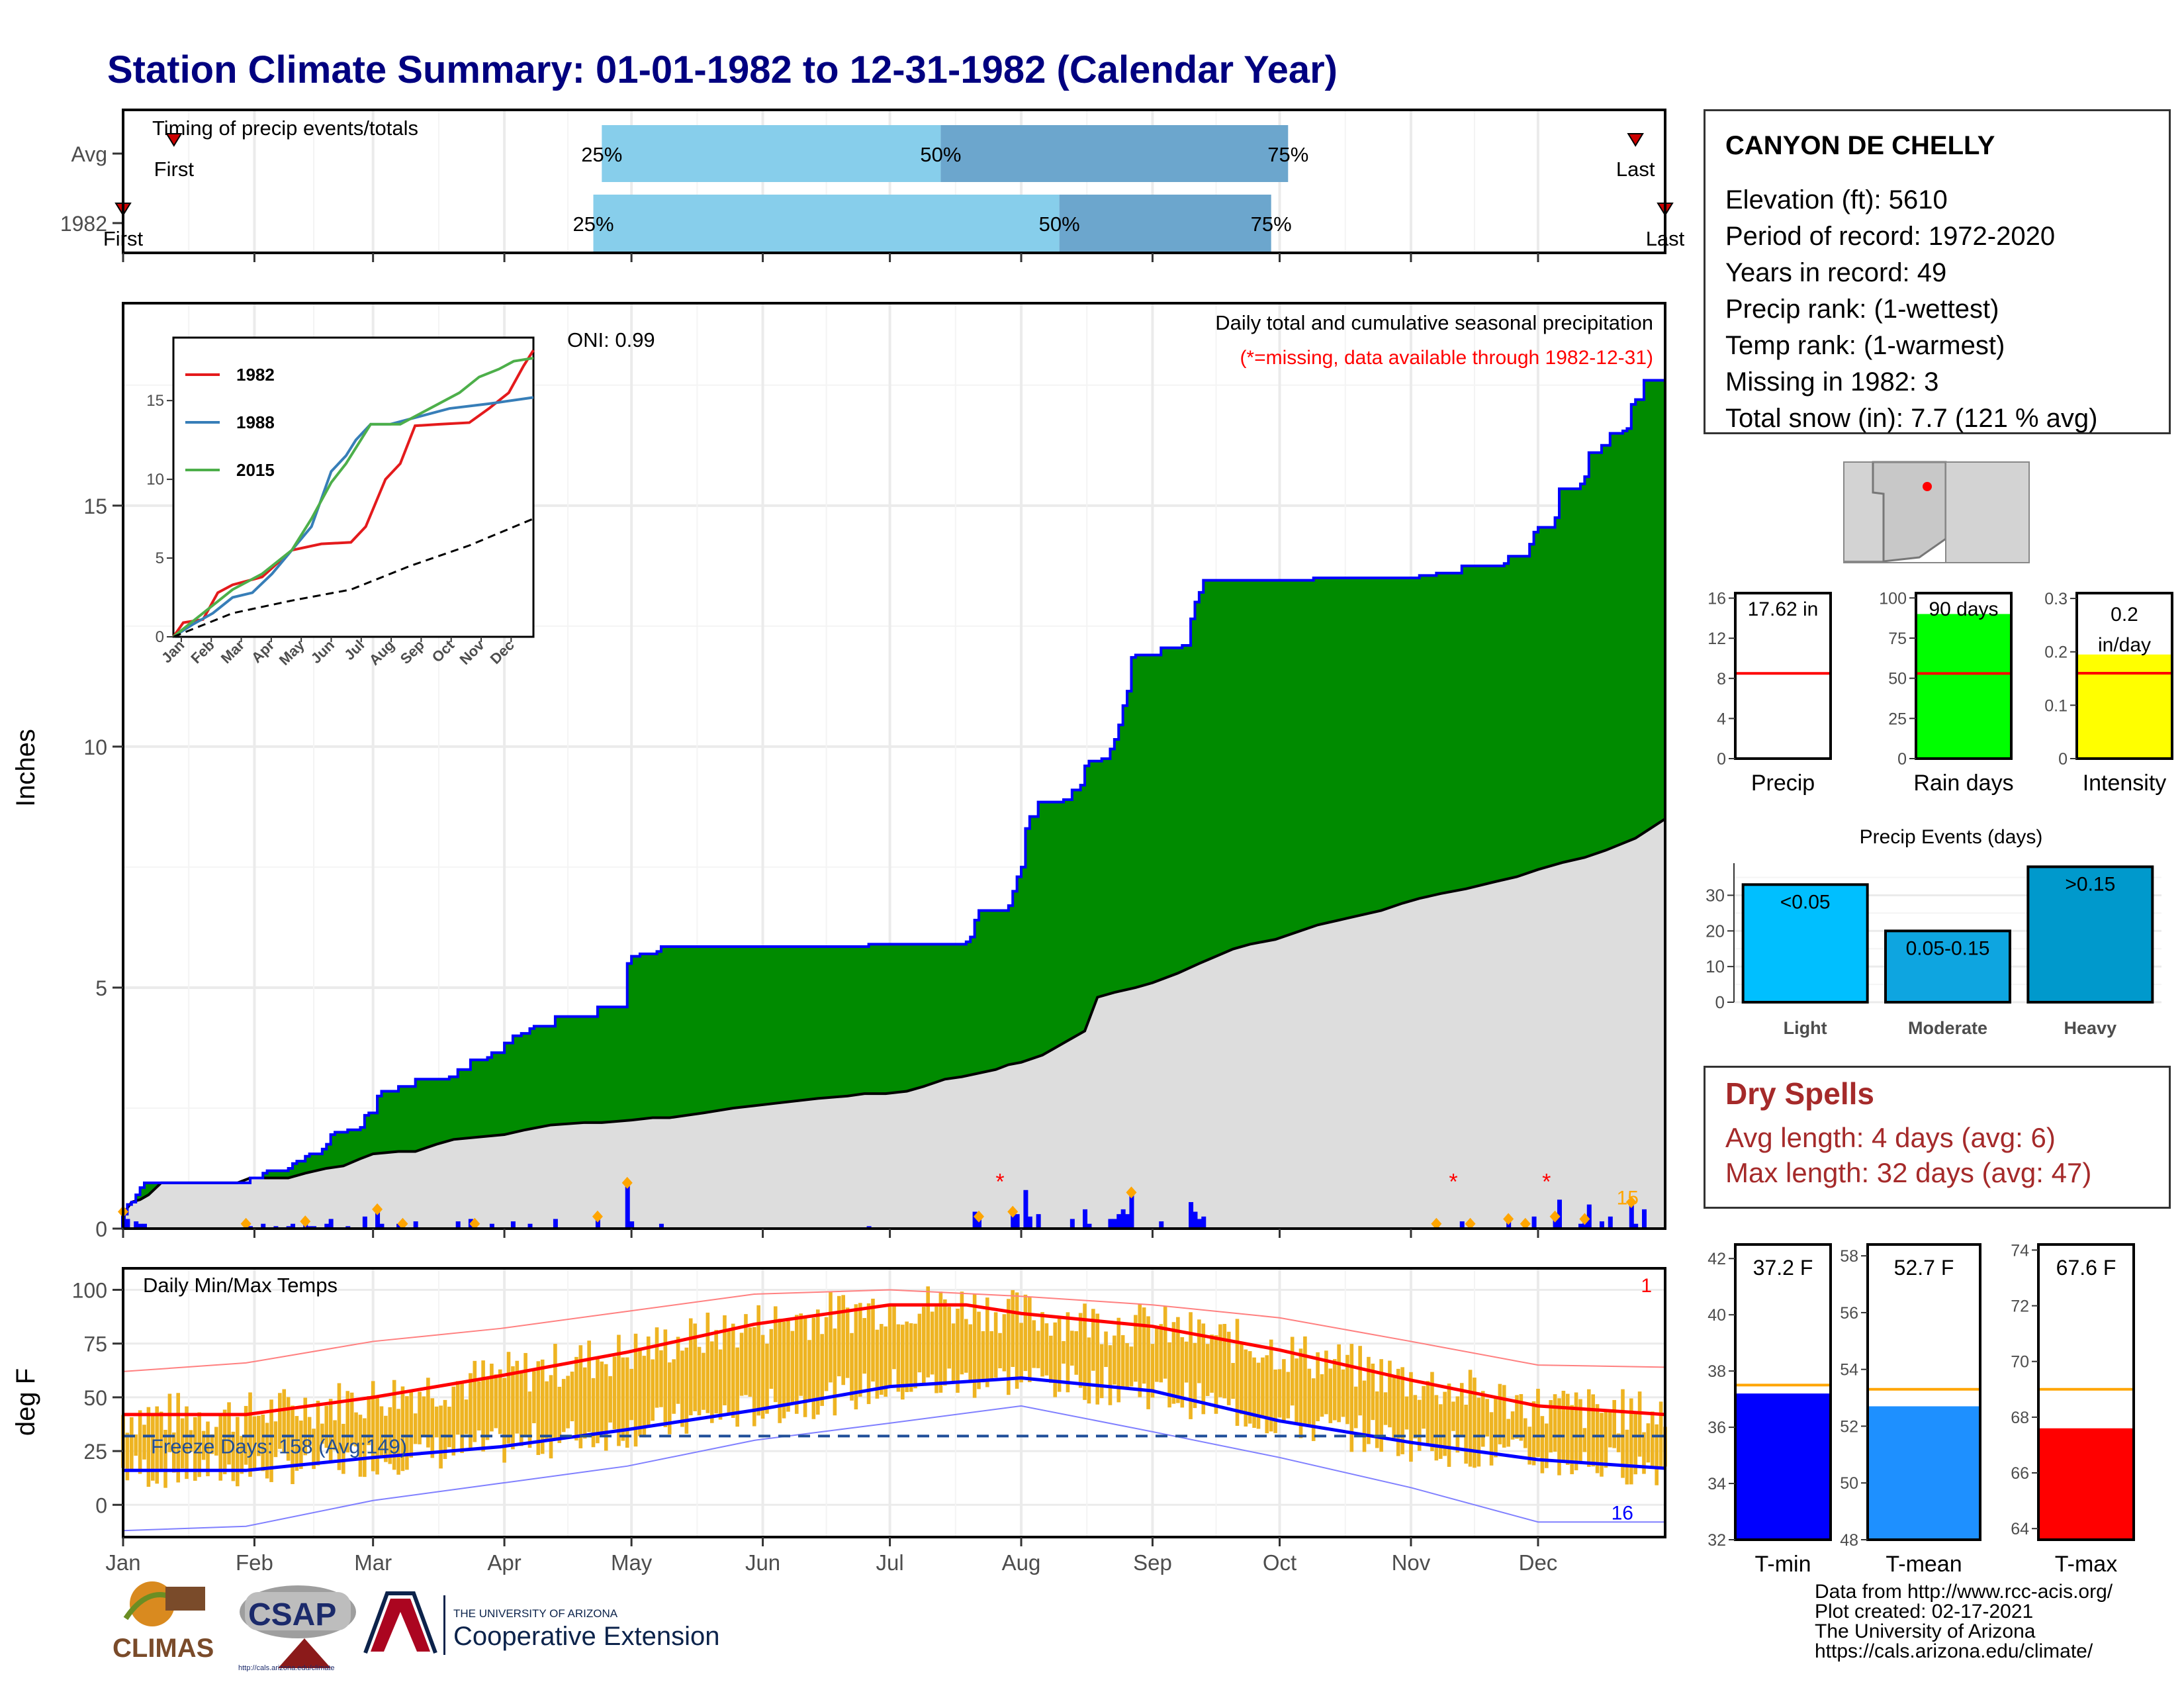 Image resolution: width=2184 pixels, height=1688 pixels. What do you see at coordinates (1716, 1371) in the screenshot?
I see `mini-y-tick-label: 38` at bounding box center [1716, 1371].